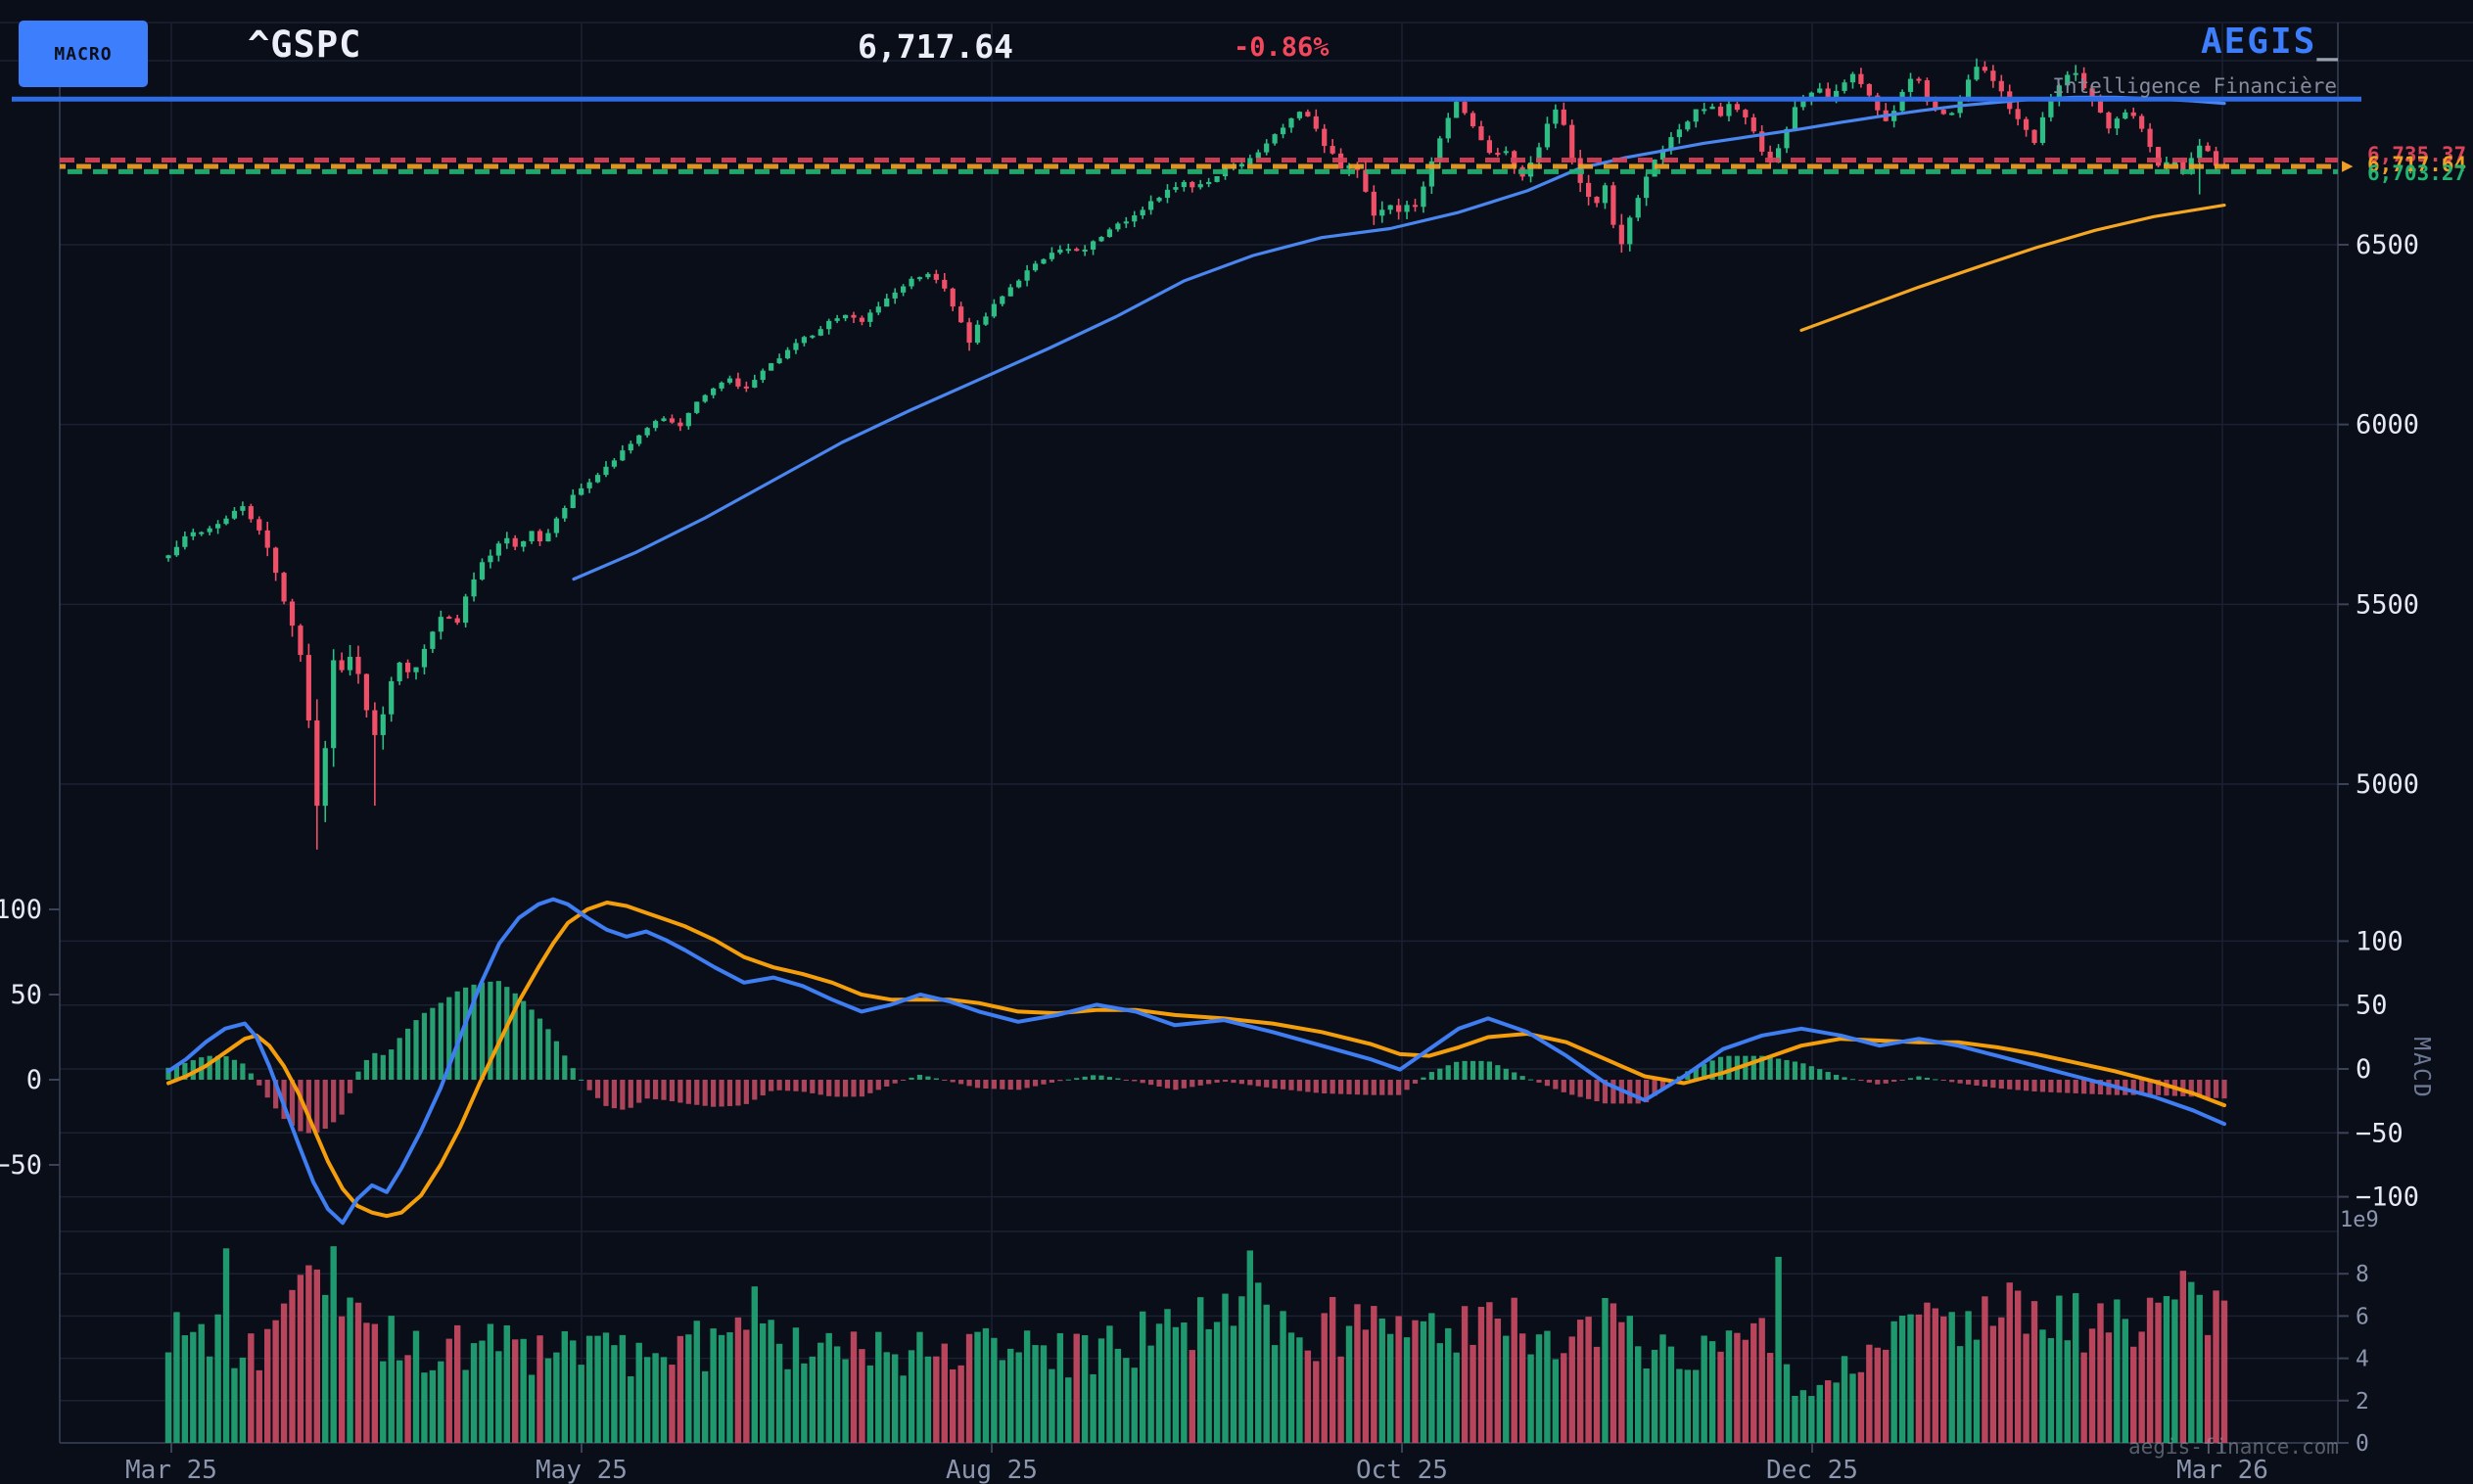 The image size is (2473, 1484). Describe the element at coordinates (21, 1165) in the screenshot. I see `macd-left-tick-label: −50` at that location.